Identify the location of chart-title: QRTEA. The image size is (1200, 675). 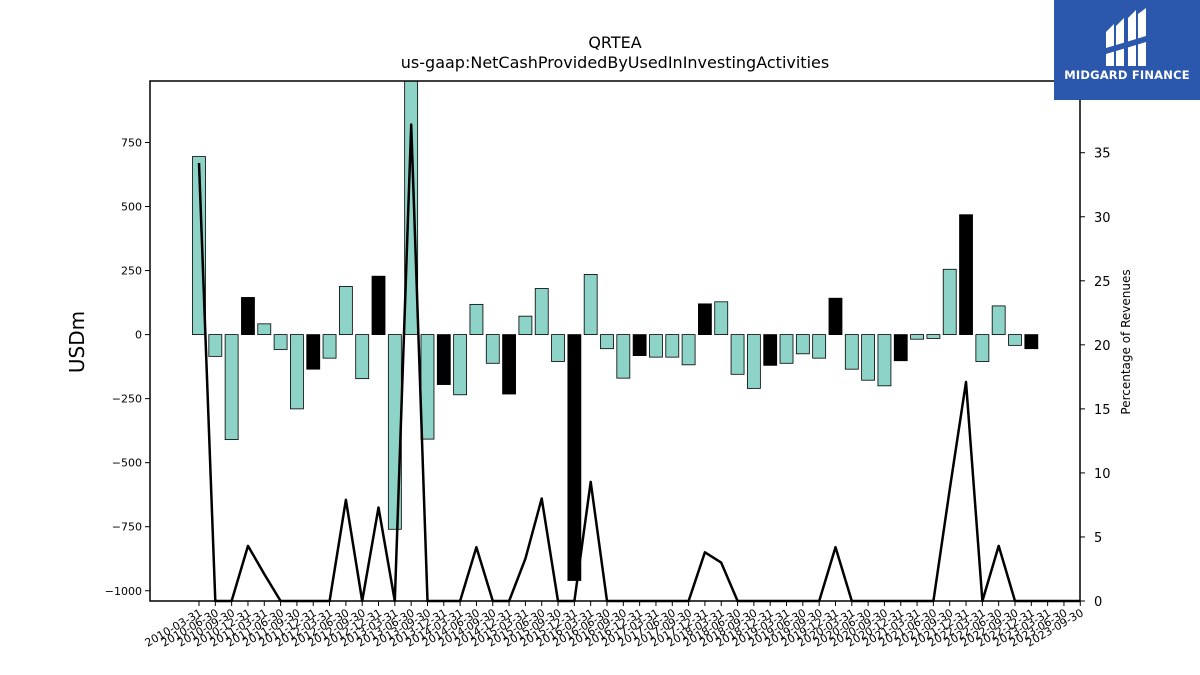
(614, 42).